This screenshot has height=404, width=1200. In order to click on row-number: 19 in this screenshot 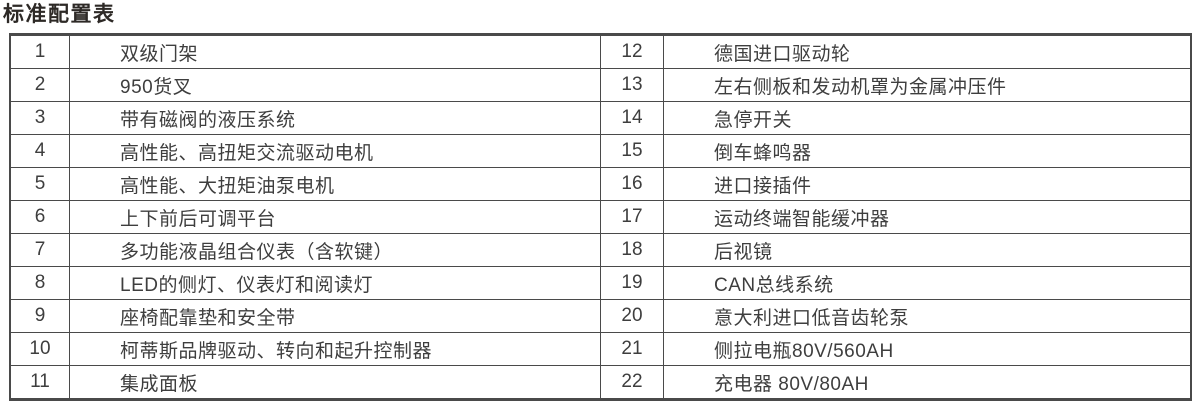, I will do `click(632, 283)`.